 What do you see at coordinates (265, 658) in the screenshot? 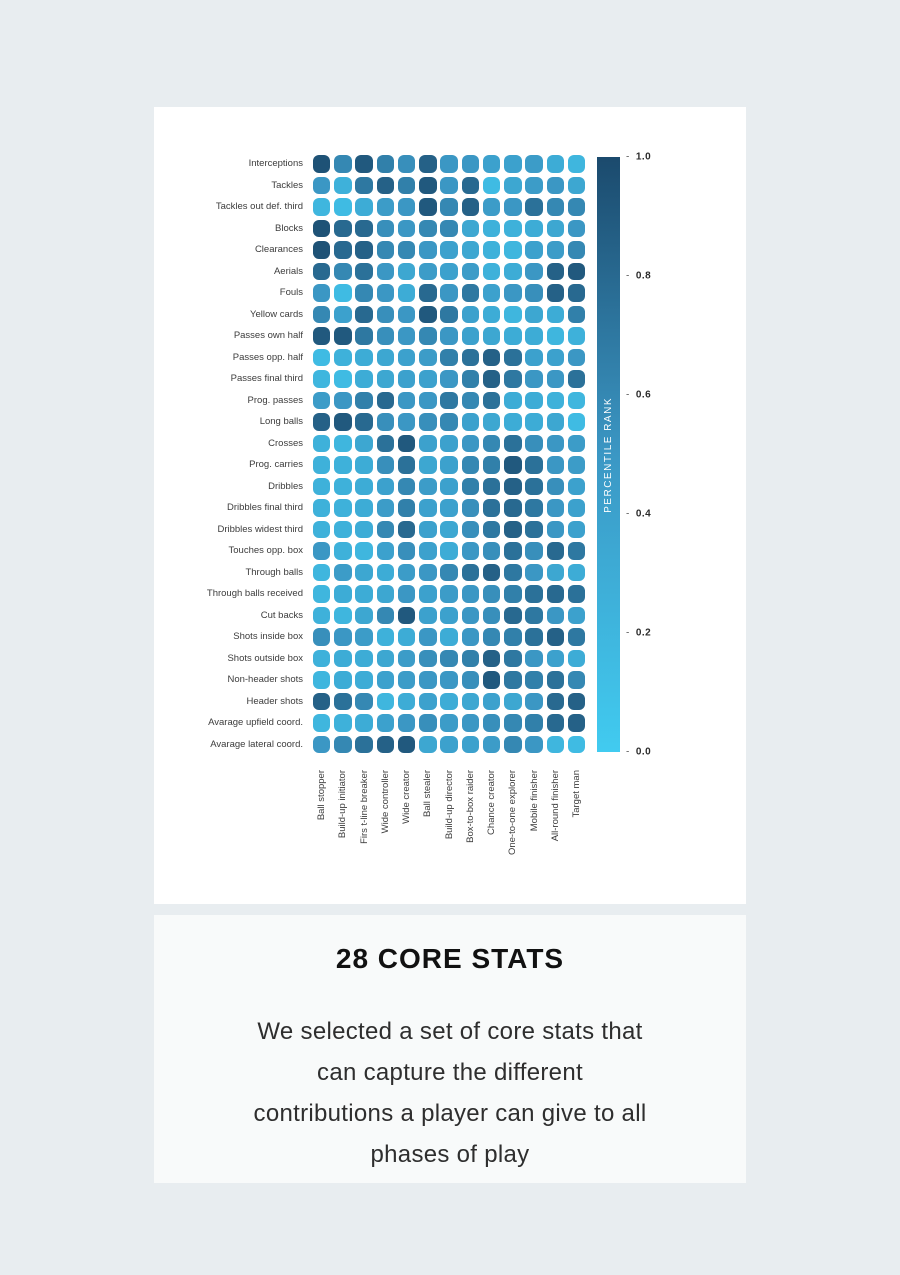
I see `row-label: Shots outside box` at bounding box center [265, 658].